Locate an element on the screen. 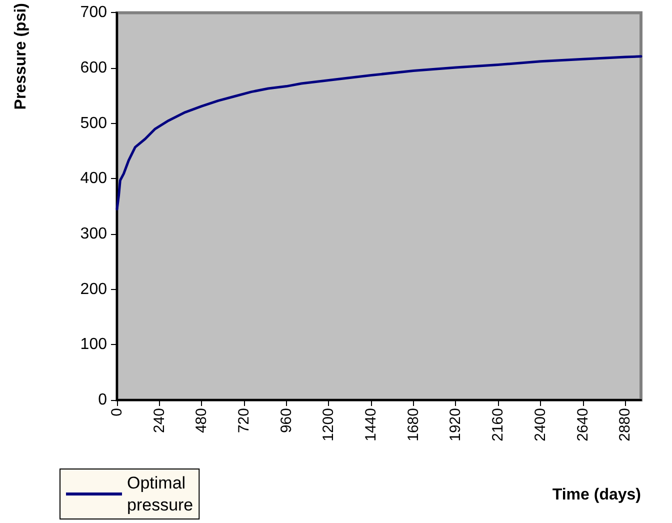 This screenshot has height=523, width=672. x-tick-label: 720 is located at coordinates (244, 421).